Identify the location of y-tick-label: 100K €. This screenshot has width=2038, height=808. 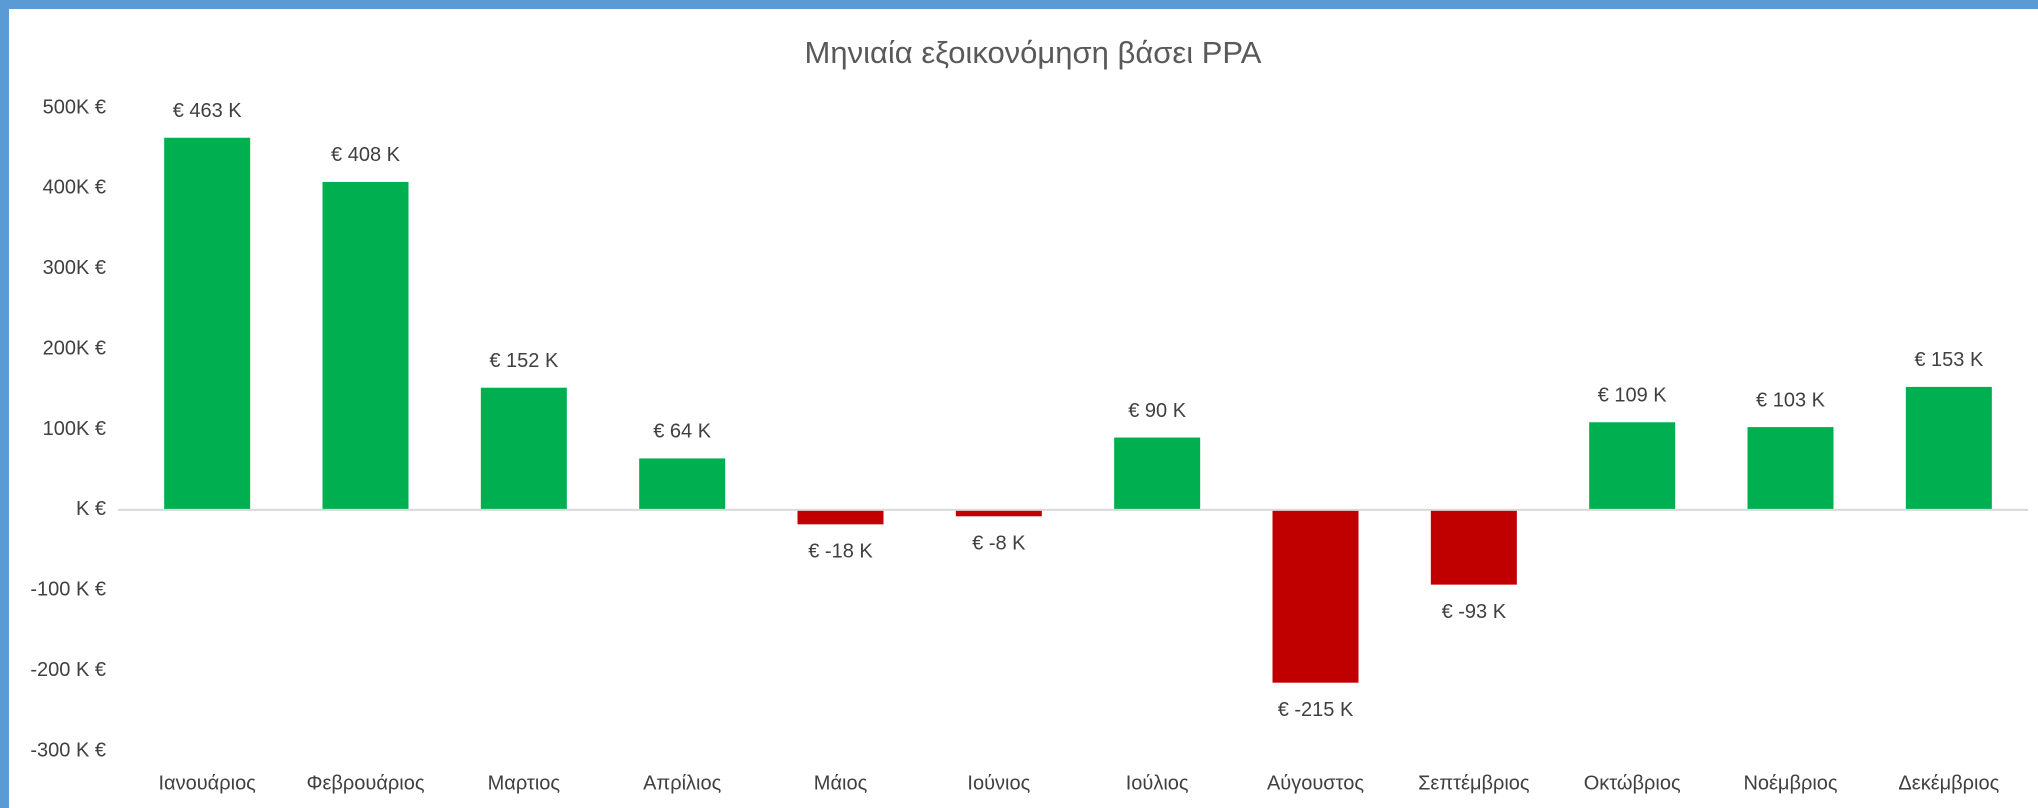
(74, 429).